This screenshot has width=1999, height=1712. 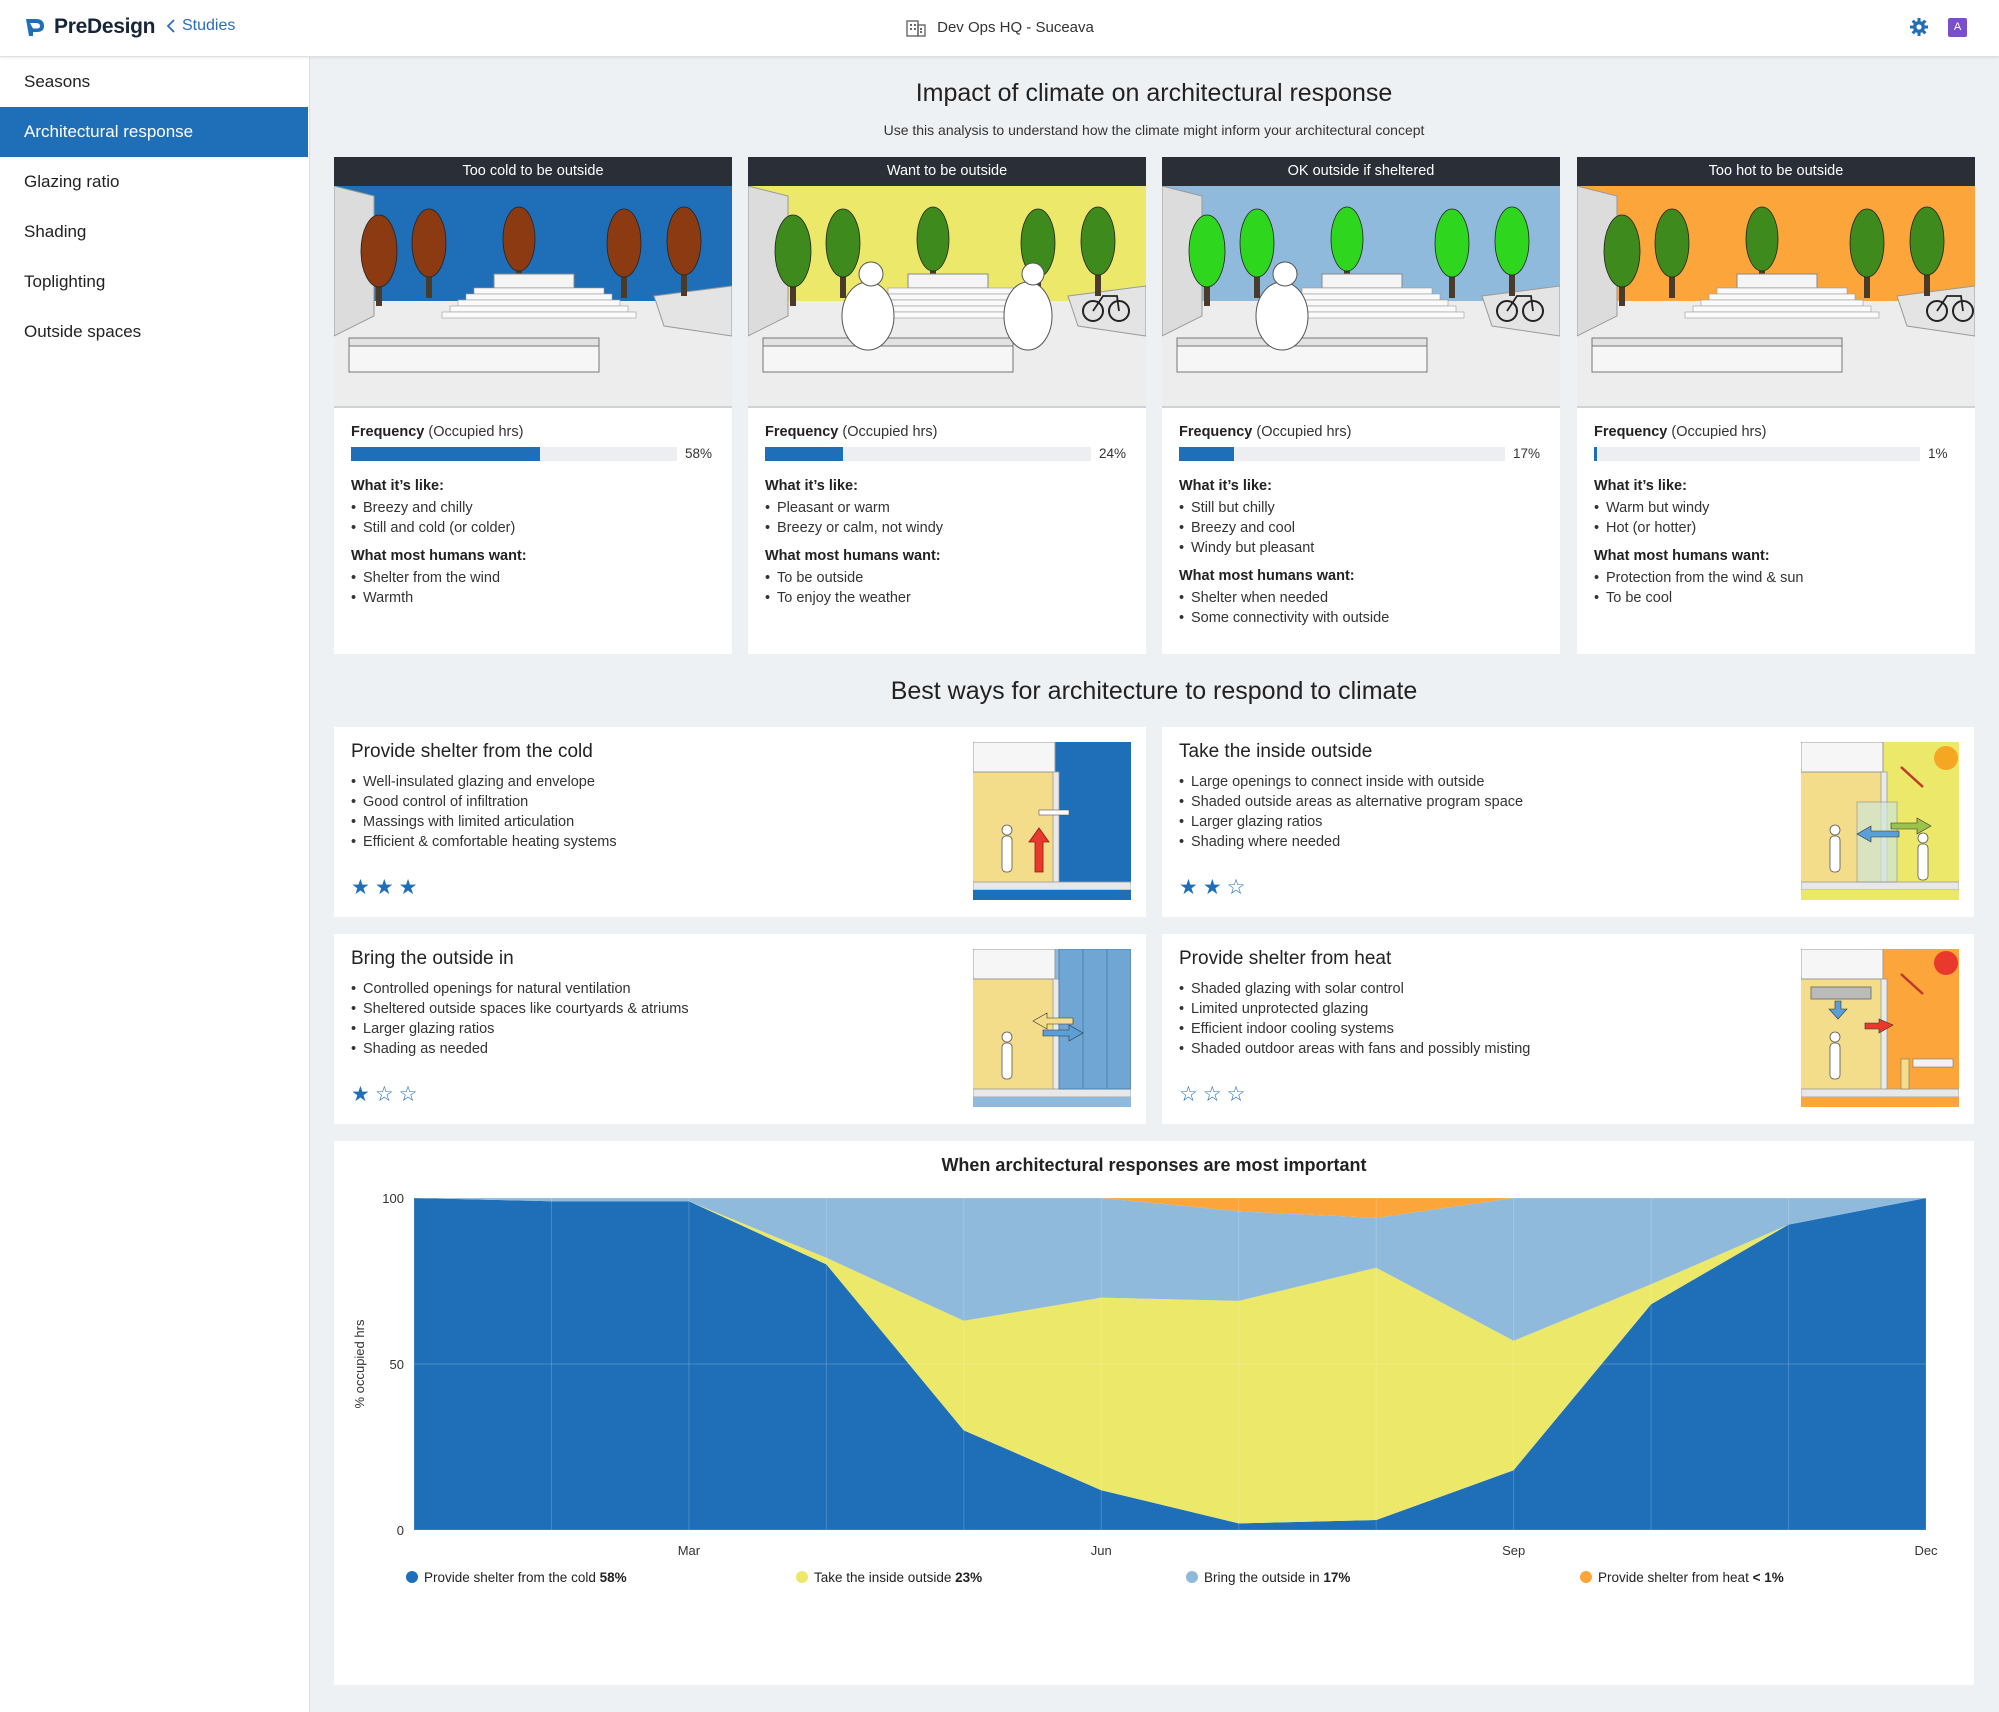 I want to click on settings-button, so click(x=1919, y=29).